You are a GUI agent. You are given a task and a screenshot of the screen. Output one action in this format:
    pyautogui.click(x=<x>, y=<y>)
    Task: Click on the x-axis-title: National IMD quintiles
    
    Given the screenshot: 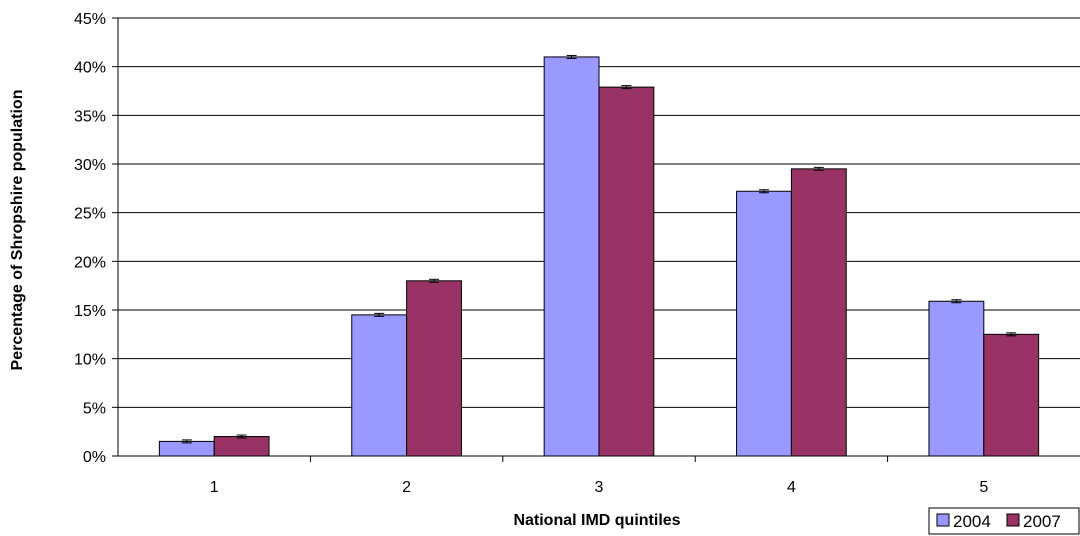 What is the action you would take?
    pyautogui.click(x=596, y=520)
    